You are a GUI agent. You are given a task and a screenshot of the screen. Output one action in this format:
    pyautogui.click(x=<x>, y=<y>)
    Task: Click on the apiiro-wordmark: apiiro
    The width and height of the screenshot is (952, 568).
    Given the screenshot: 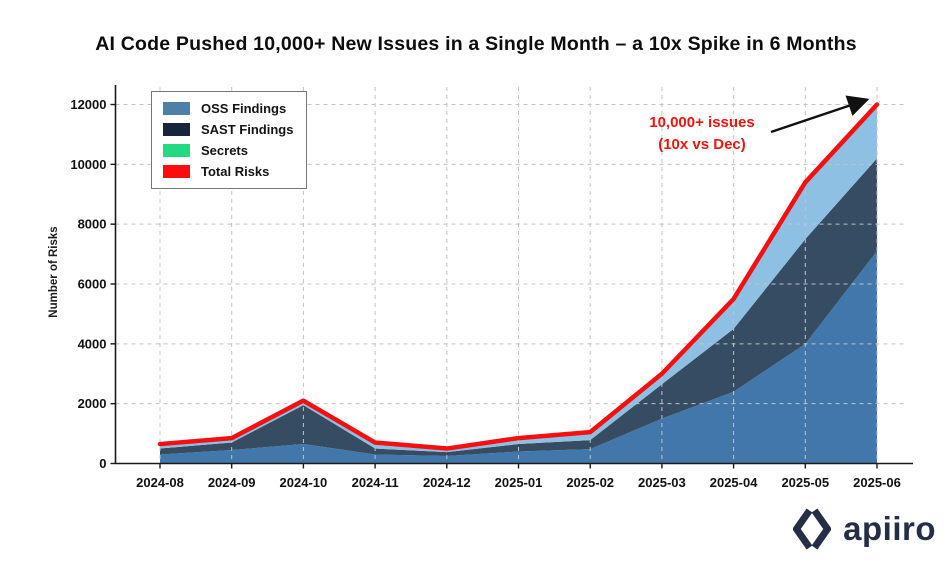 What is the action you would take?
    pyautogui.click(x=889, y=528)
    